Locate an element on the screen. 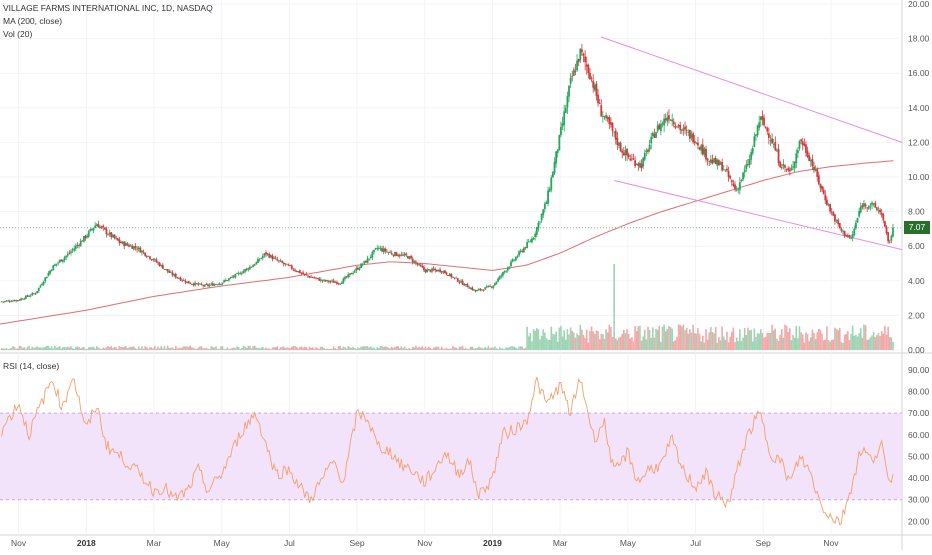  channel-trendline is located at coordinates (758, 215).